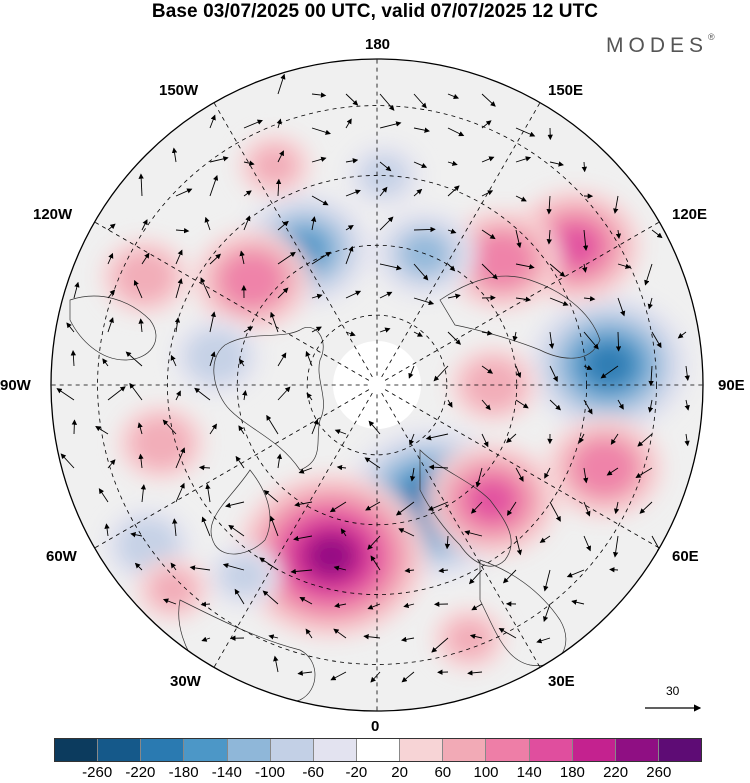 The image size is (750, 783). Describe the element at coordinates (566, 90) in the screenshot. I see `lon-label-150e: 150E` at that location.